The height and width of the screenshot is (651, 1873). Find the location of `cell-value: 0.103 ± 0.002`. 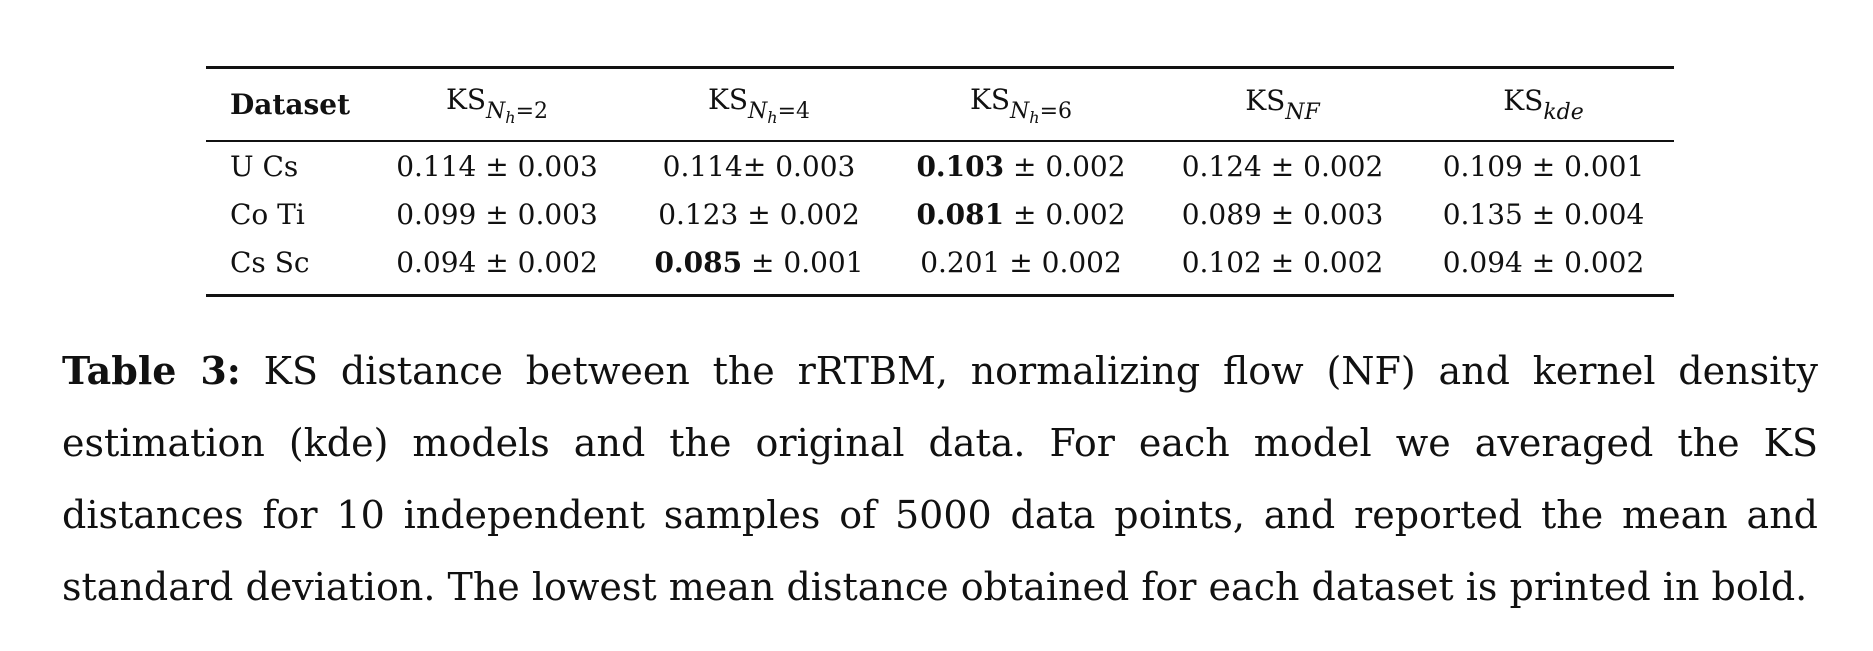

cell-value: 0.103 ± 0.002 is located at coordinates (1021, 166).